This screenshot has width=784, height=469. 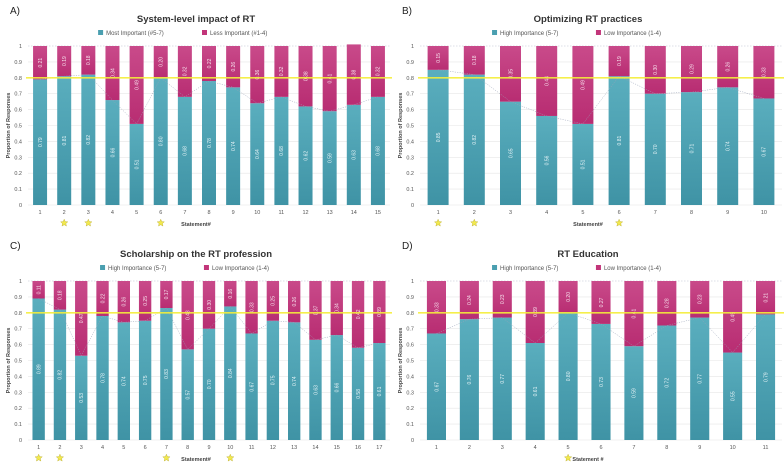 I want to click on data-label-low: 0.42, so click(x=359, y=314).